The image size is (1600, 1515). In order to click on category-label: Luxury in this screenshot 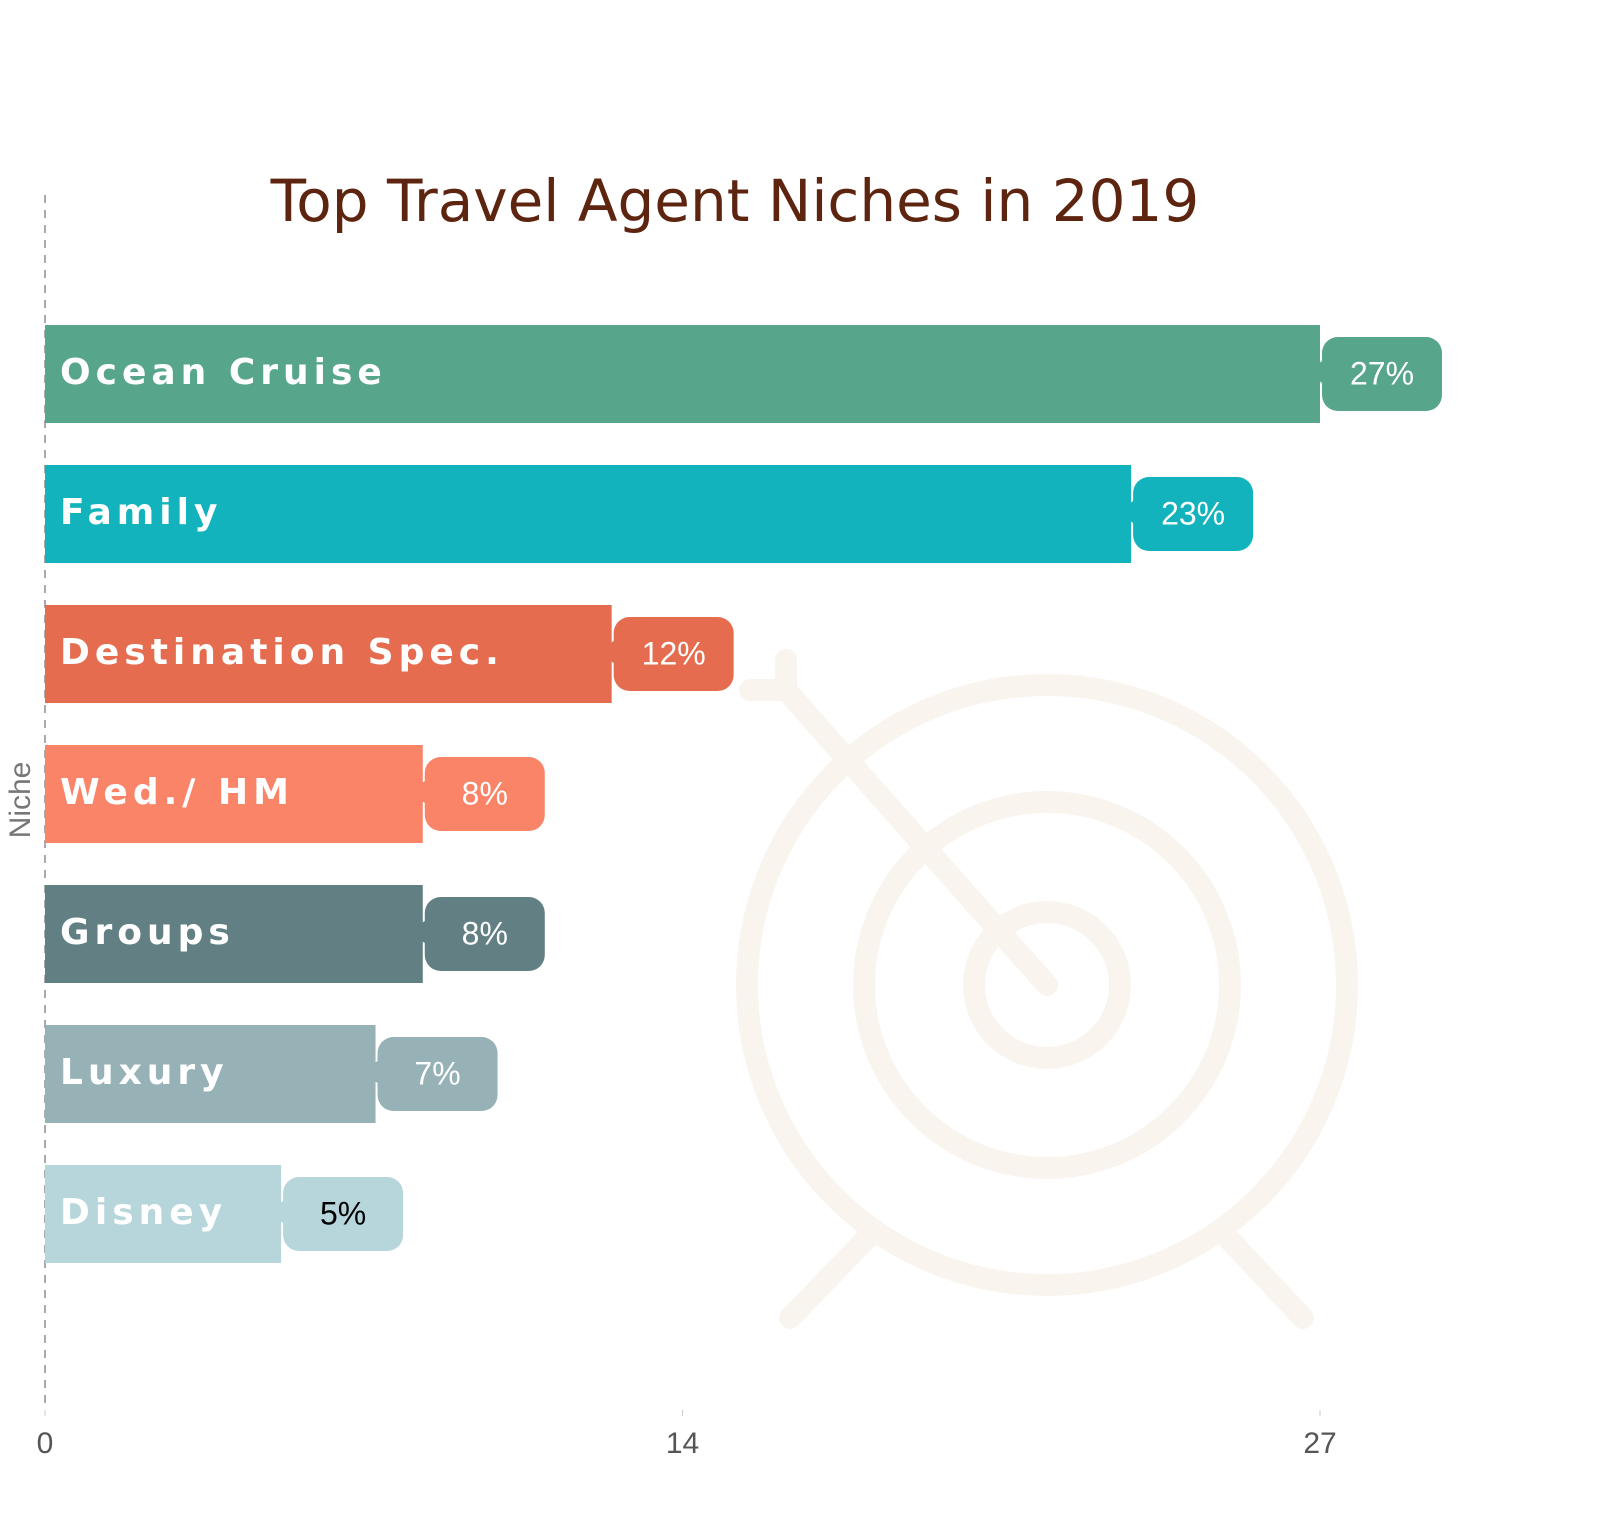, I will do `click(144, 1072)`.